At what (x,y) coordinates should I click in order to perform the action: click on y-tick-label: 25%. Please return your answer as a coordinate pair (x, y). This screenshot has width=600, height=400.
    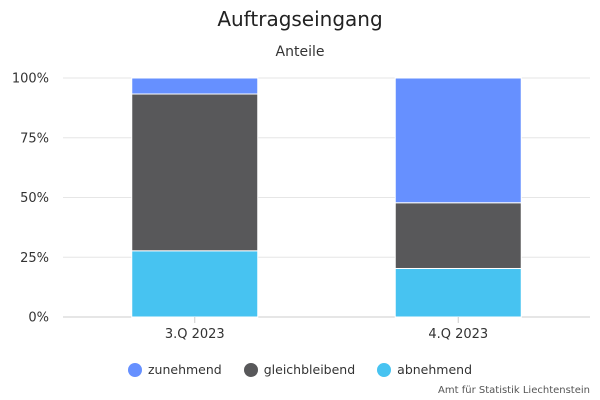
    Looking at the image, I should click on (34, 258).